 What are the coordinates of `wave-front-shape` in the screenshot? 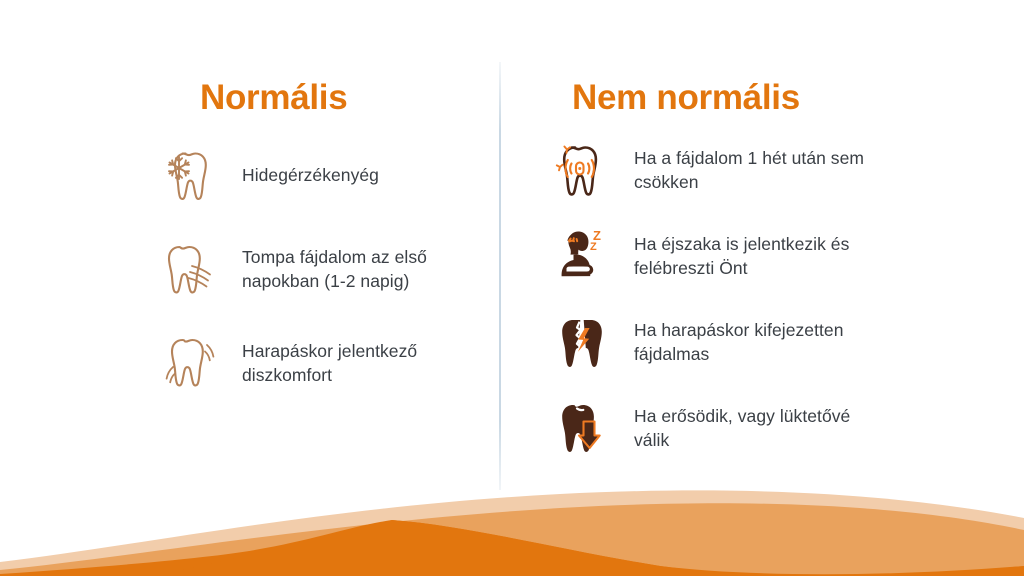 It's located at (512, 548).